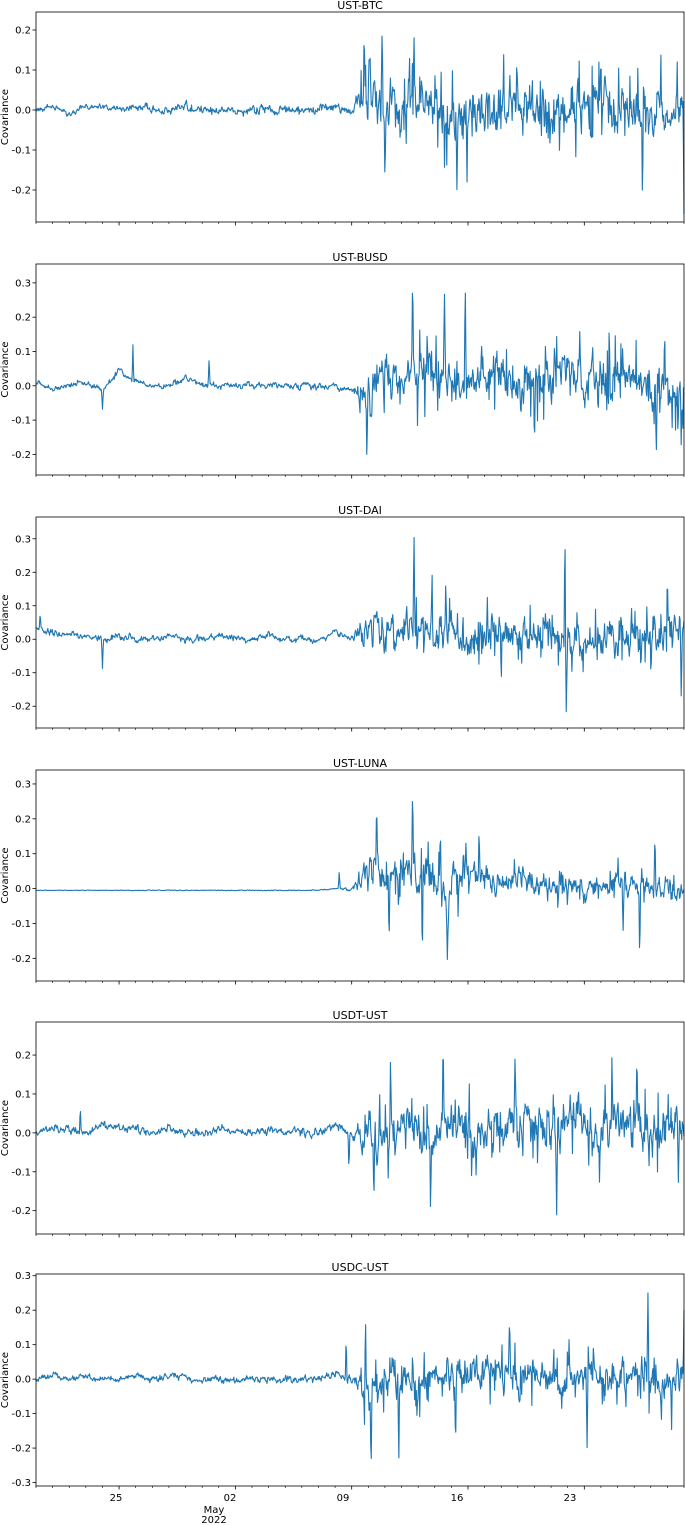 Image resolution: width=685 pixels, height=1525 pixels. Describe the element at coordinates (457, 1498) in the screenshot. I see `x-tick-label: 16` at that location.